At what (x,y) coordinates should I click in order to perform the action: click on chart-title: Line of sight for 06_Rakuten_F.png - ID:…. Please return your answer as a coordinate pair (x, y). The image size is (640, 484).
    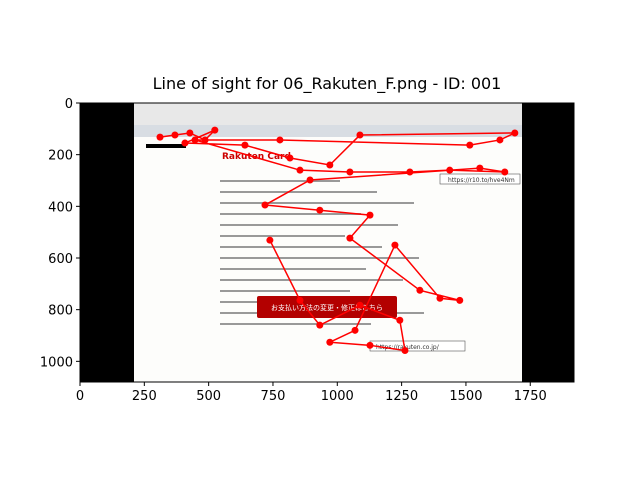
    Looking at the image, I should click on (327, 84).